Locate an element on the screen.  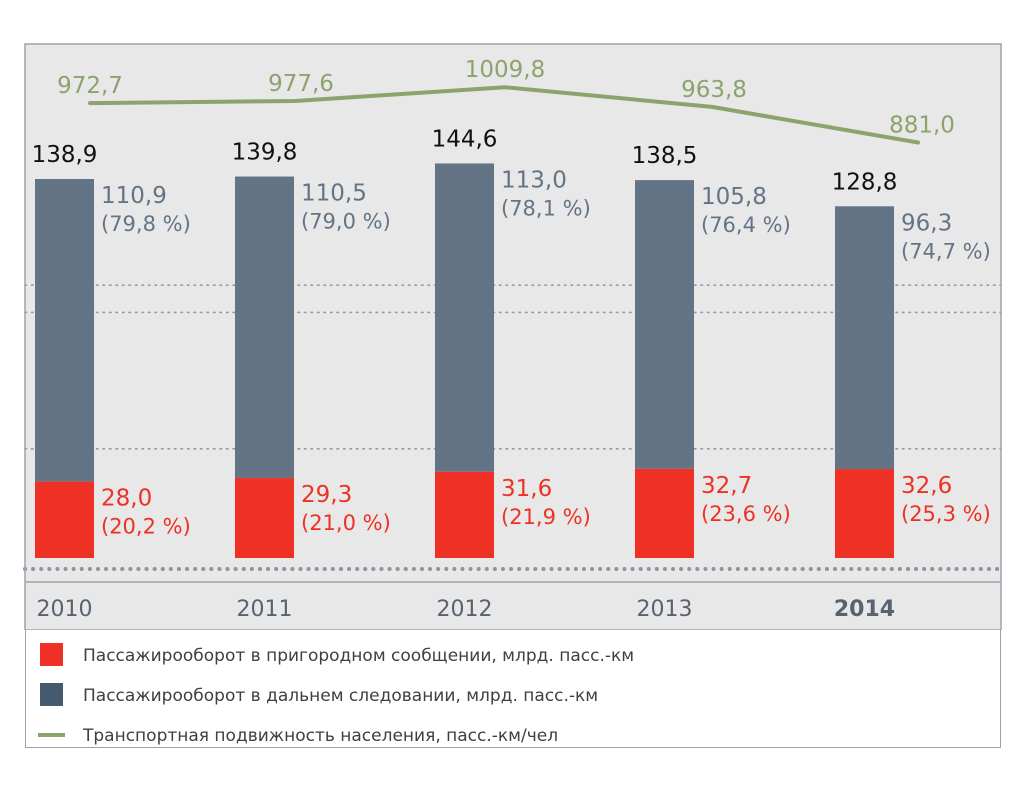
suburban-share-label: (21,0 %) is located at coordinates (346, 523).